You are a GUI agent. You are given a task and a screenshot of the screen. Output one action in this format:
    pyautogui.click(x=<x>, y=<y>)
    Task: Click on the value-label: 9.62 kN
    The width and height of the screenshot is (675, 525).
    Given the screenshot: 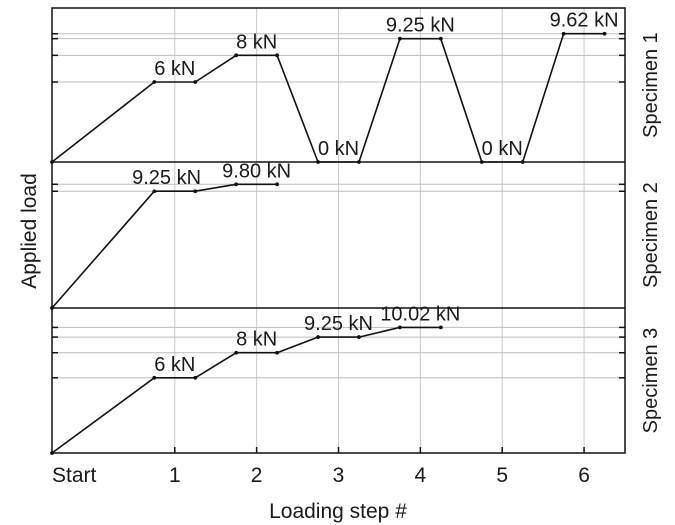 What is the action you would take?
    pyautogui.click(x=584, y=21)
    